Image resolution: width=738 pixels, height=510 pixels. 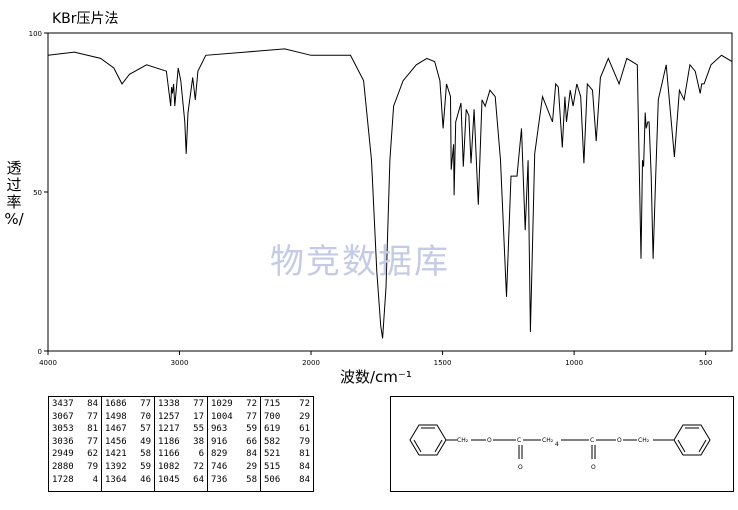 I want to click on y-axis-ticks: 0 50 100, so click(x=38, y=193).